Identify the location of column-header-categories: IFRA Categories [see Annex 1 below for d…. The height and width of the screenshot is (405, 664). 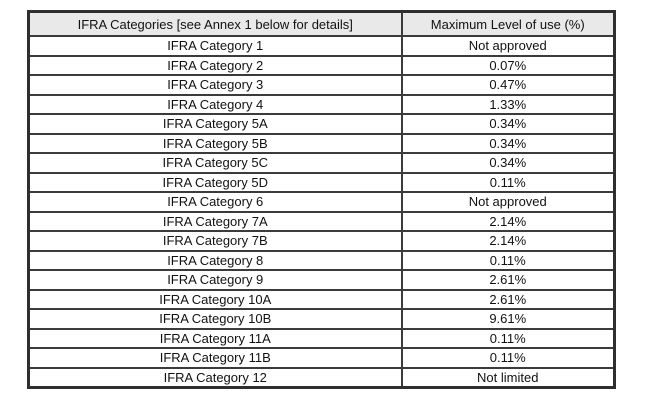
(215, 23).